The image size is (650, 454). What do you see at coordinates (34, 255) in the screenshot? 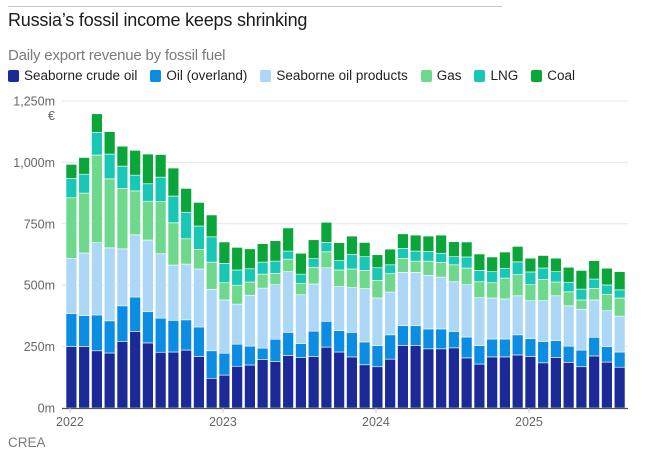
I see `y-axis: 0m 250m 500m 750m 1,000m 1,250m€` at bounding box center [34, 255].